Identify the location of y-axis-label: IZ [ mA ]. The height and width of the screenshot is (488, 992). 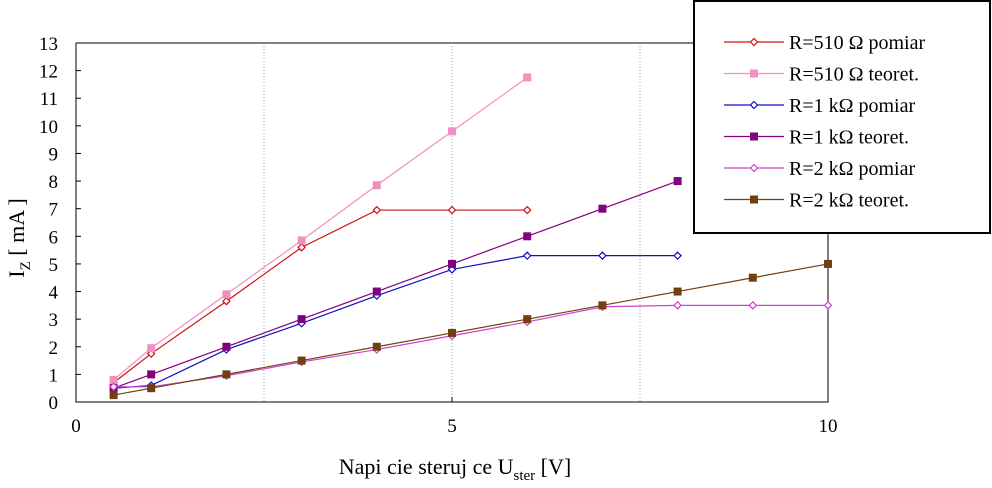
(19, 237).